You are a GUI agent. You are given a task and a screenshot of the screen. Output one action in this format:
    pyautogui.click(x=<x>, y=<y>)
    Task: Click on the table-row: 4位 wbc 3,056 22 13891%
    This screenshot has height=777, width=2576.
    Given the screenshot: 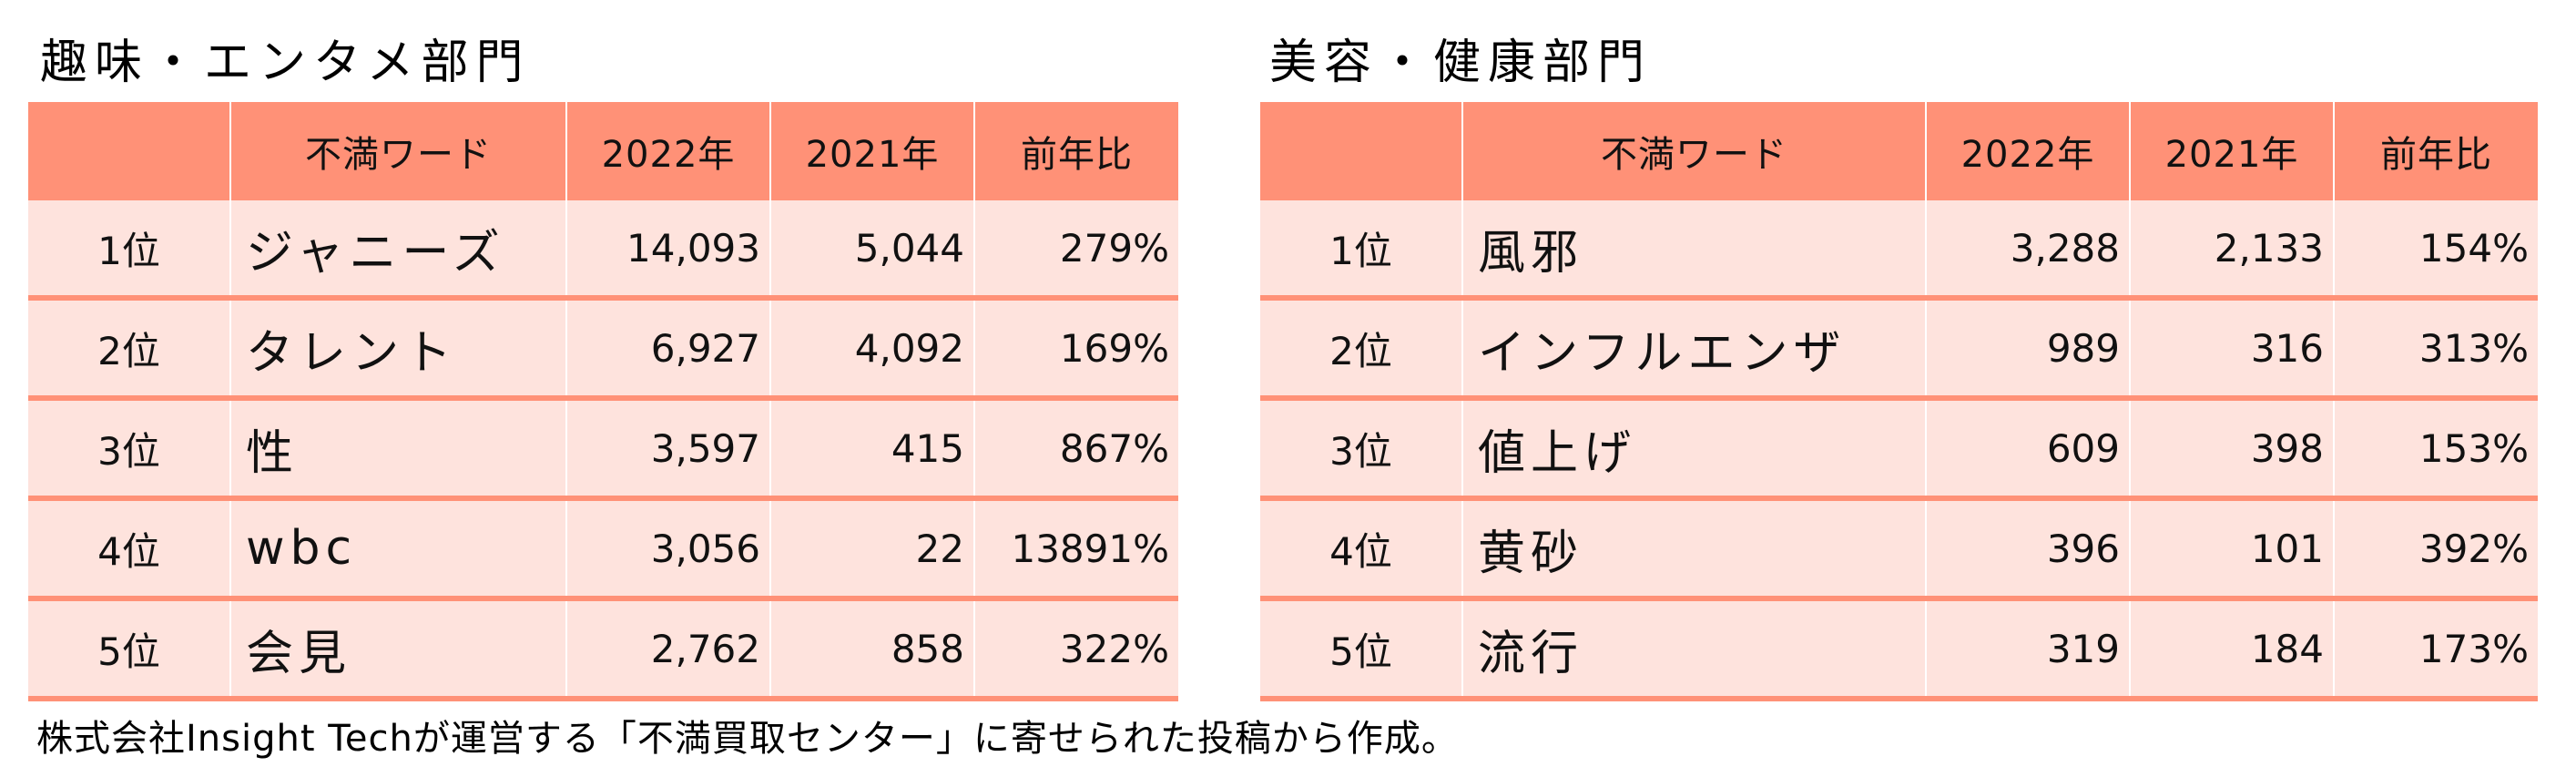 What is the action you would take?
    pyautogui.click(x=603, y=549)
    